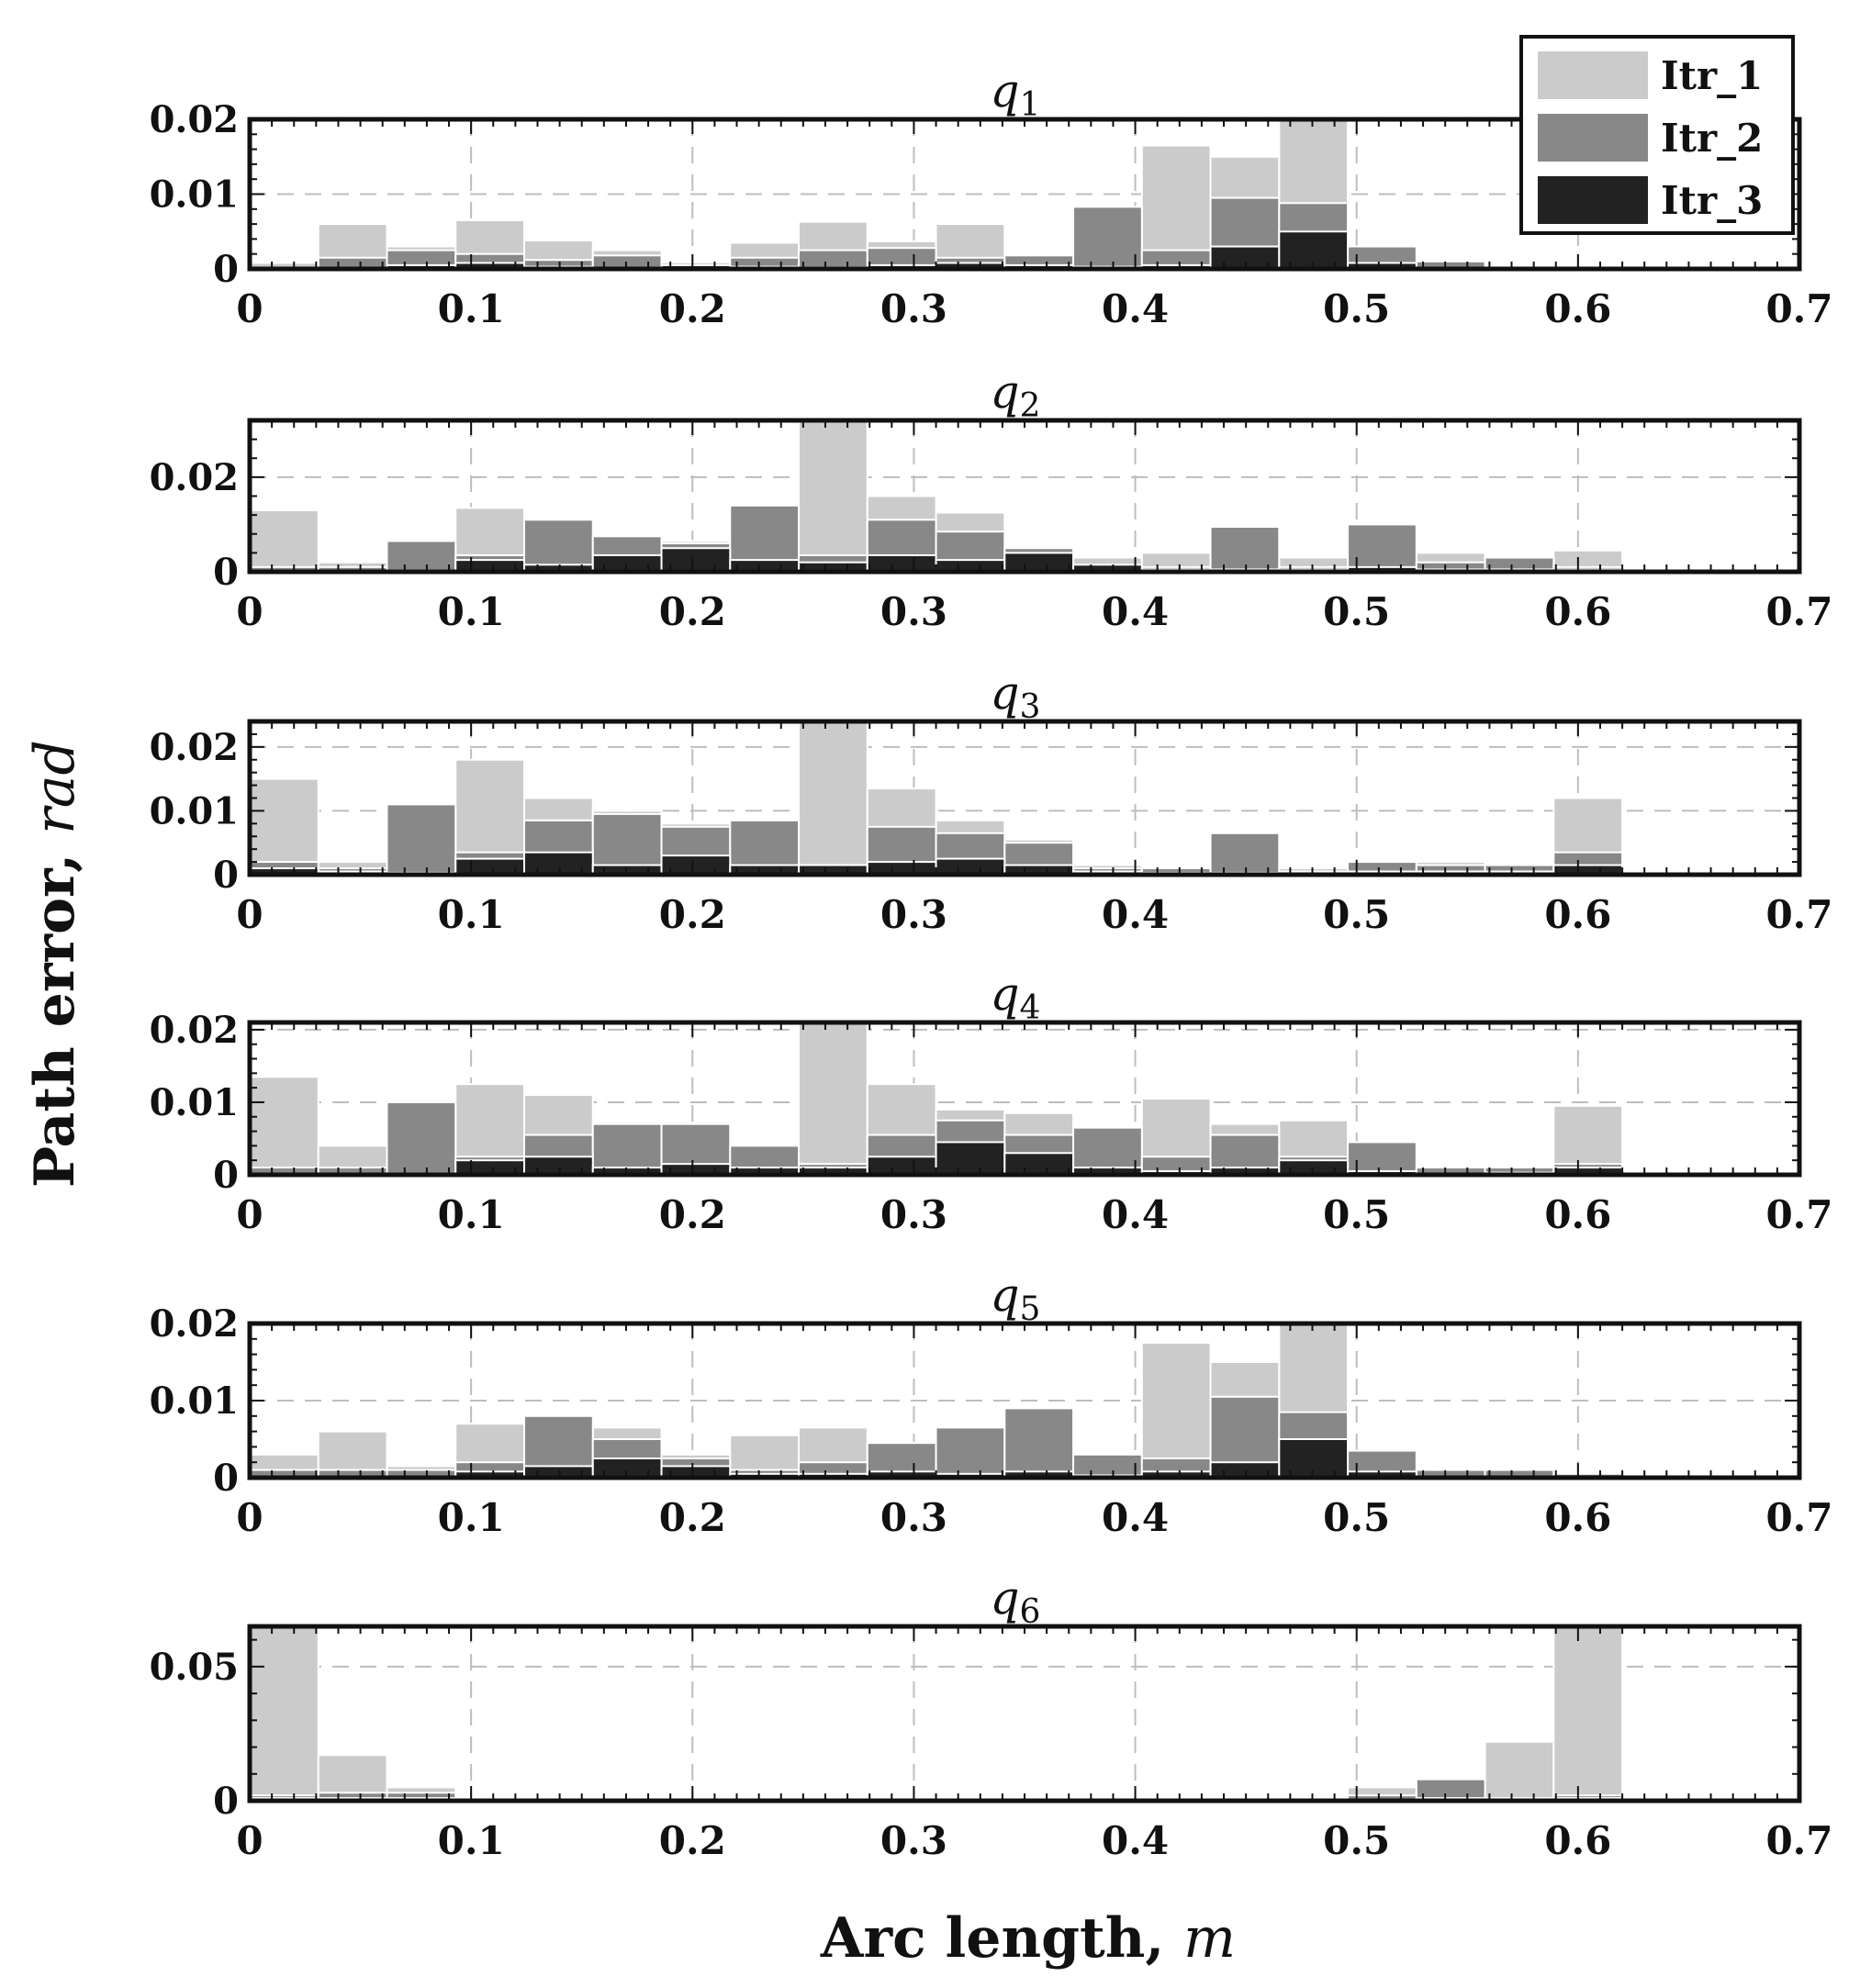  I want to click on subplot-q2: 0 0.02 0 0.1 0.2 0.3 0.4 0.5 0.6 0.7 q2, so click(991, 499).